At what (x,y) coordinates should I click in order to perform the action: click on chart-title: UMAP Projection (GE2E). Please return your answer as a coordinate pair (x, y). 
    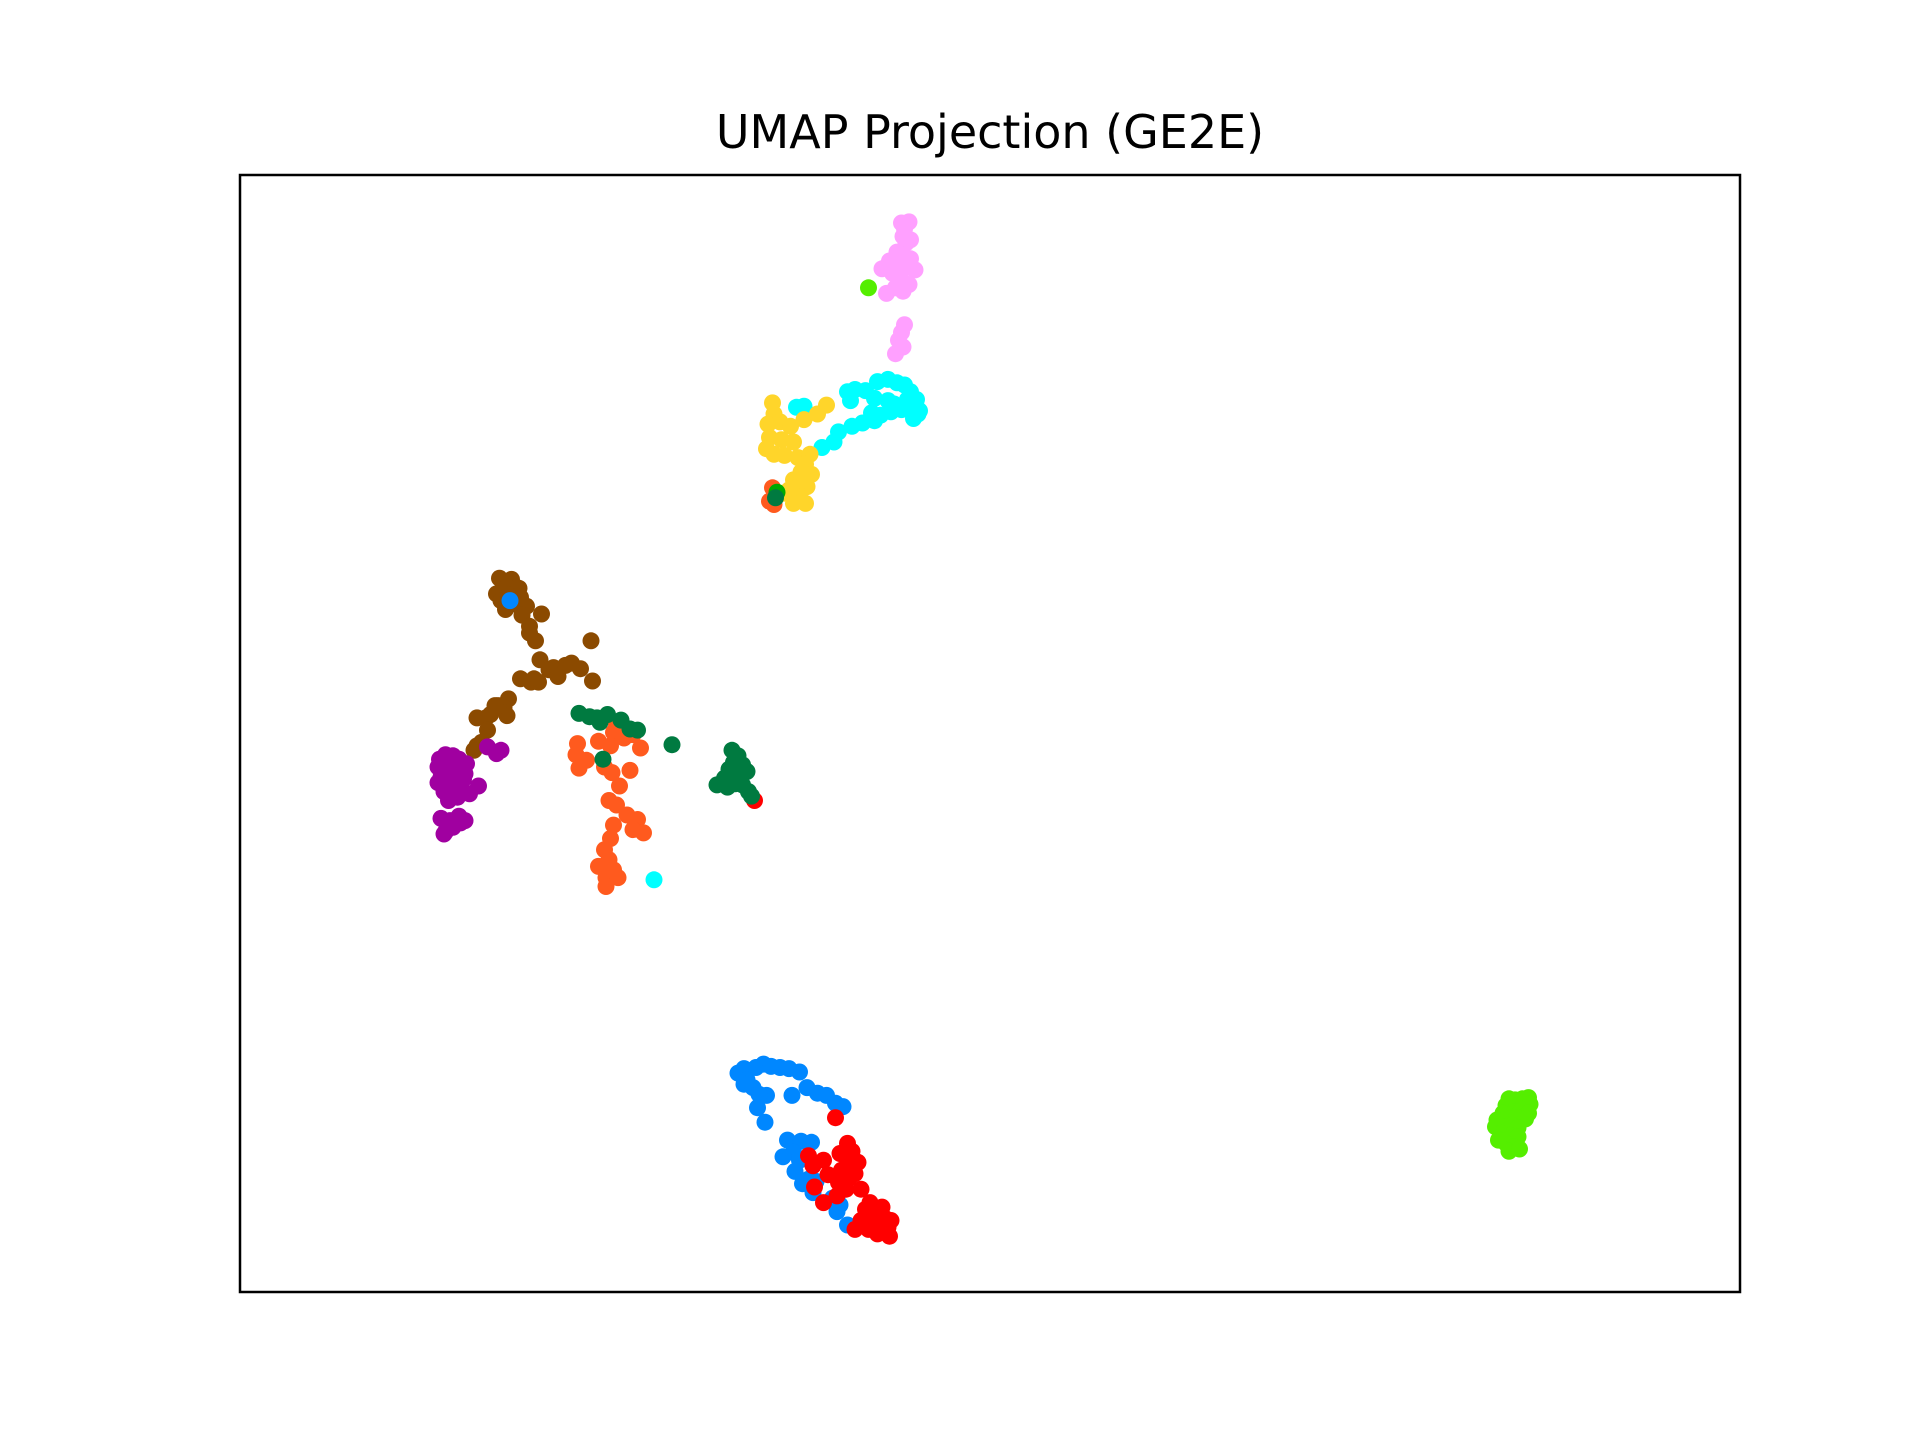
    Looking at the image, I should click on (990, 132).